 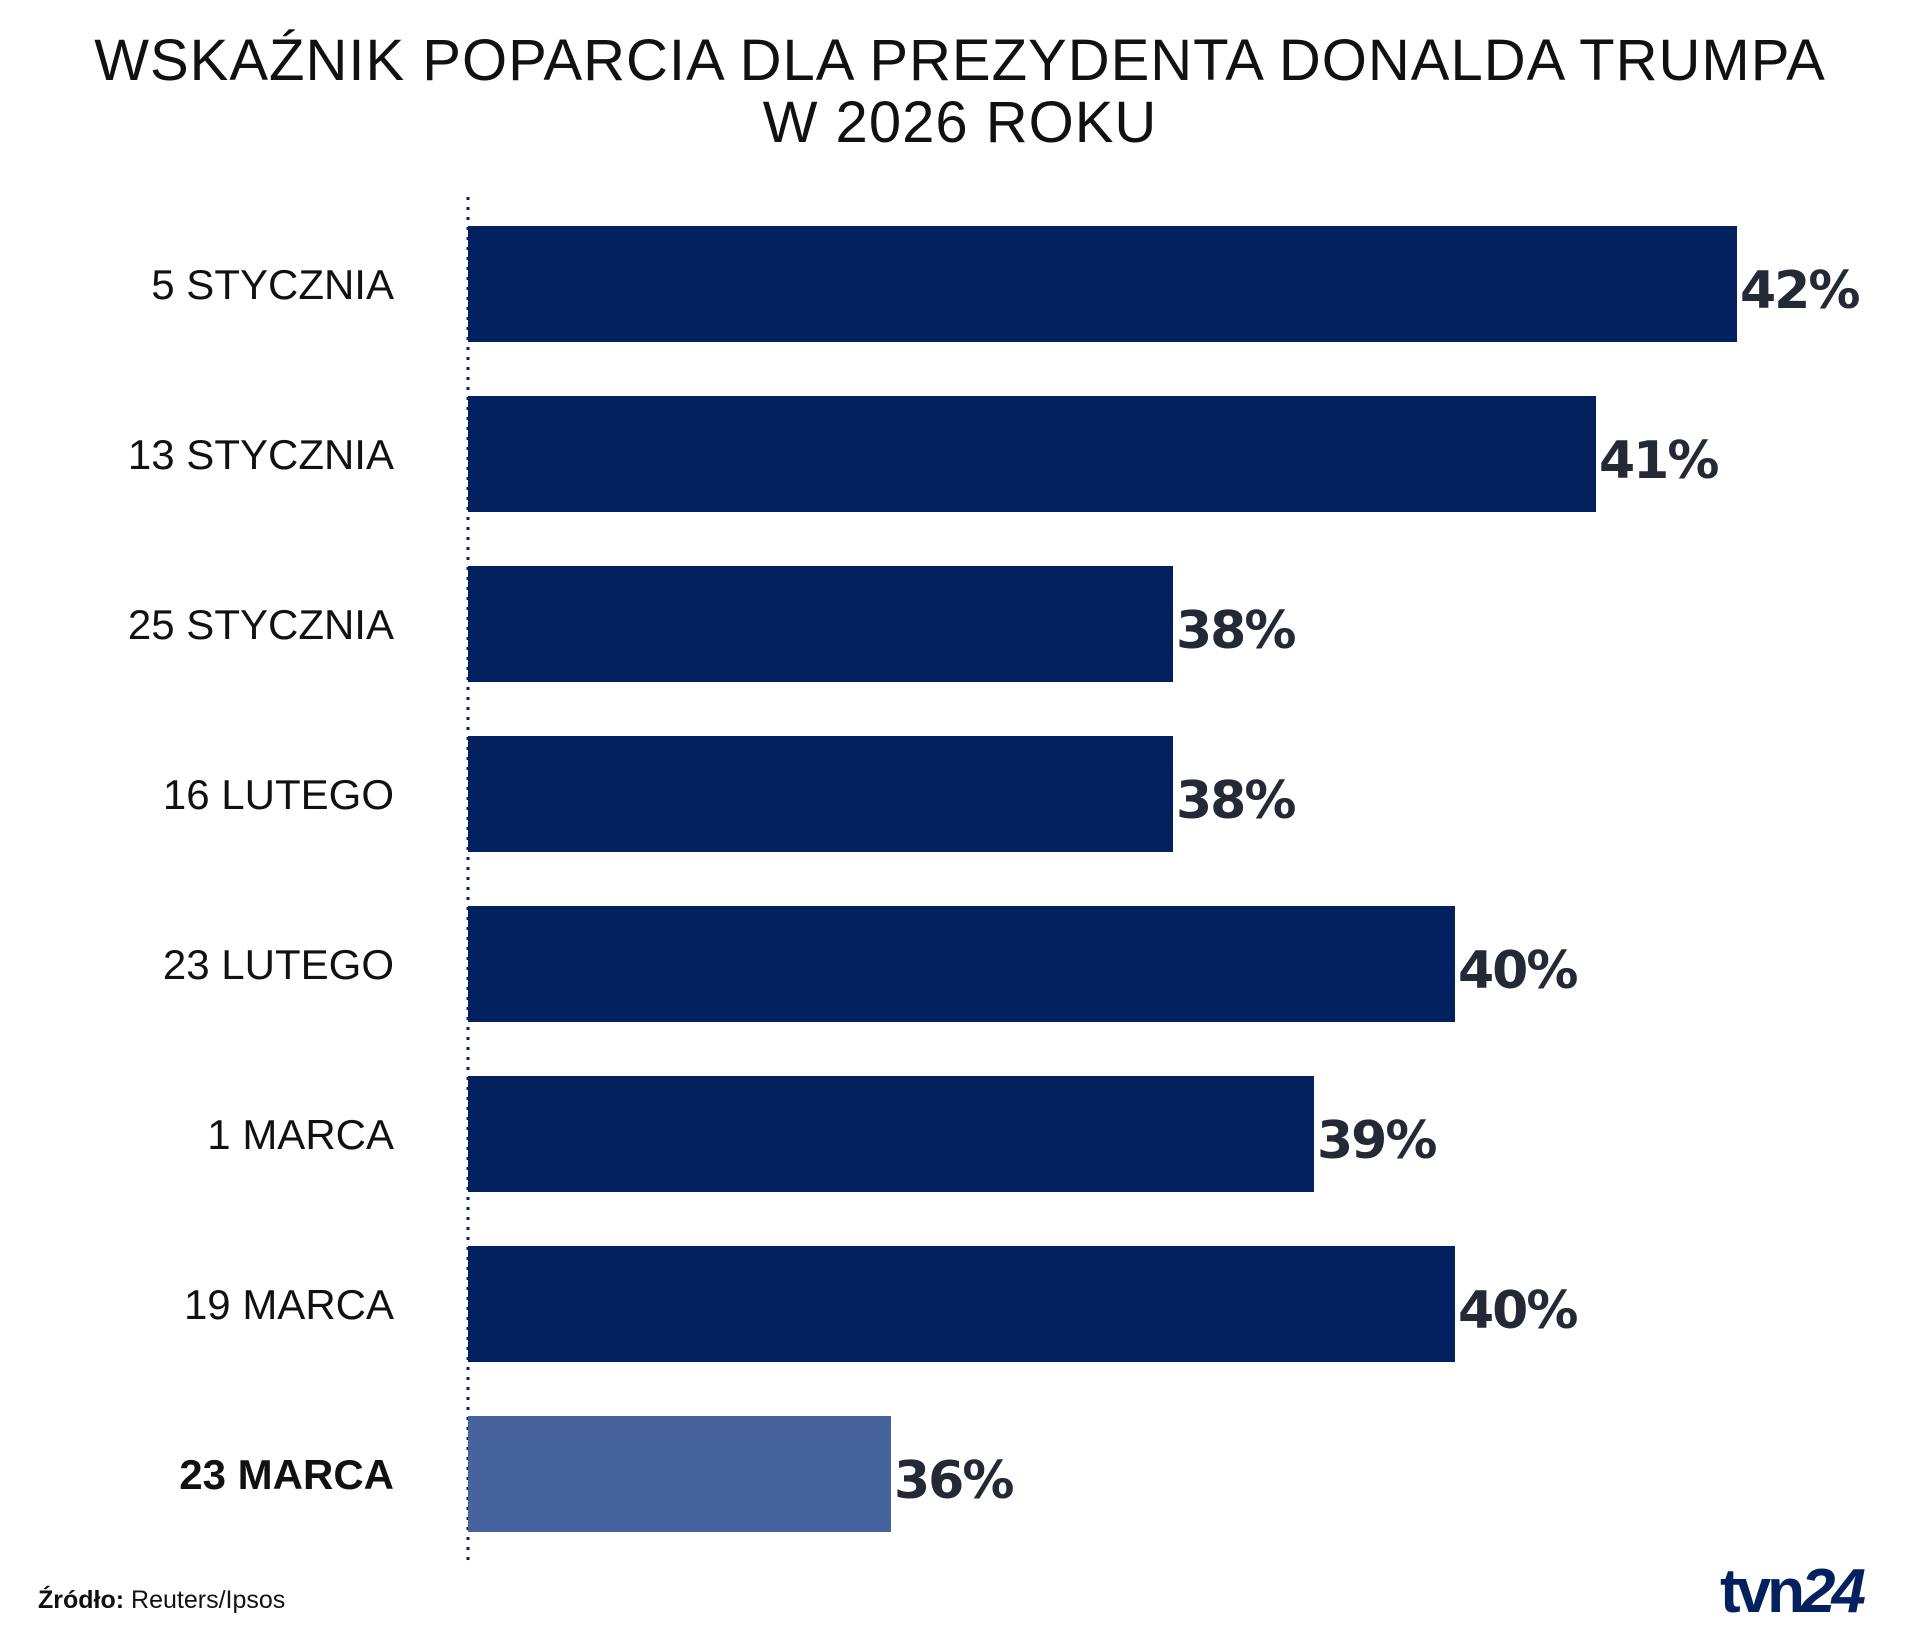 I want to click on category-label: 23 MARCA, so click(x=286, y=1474).